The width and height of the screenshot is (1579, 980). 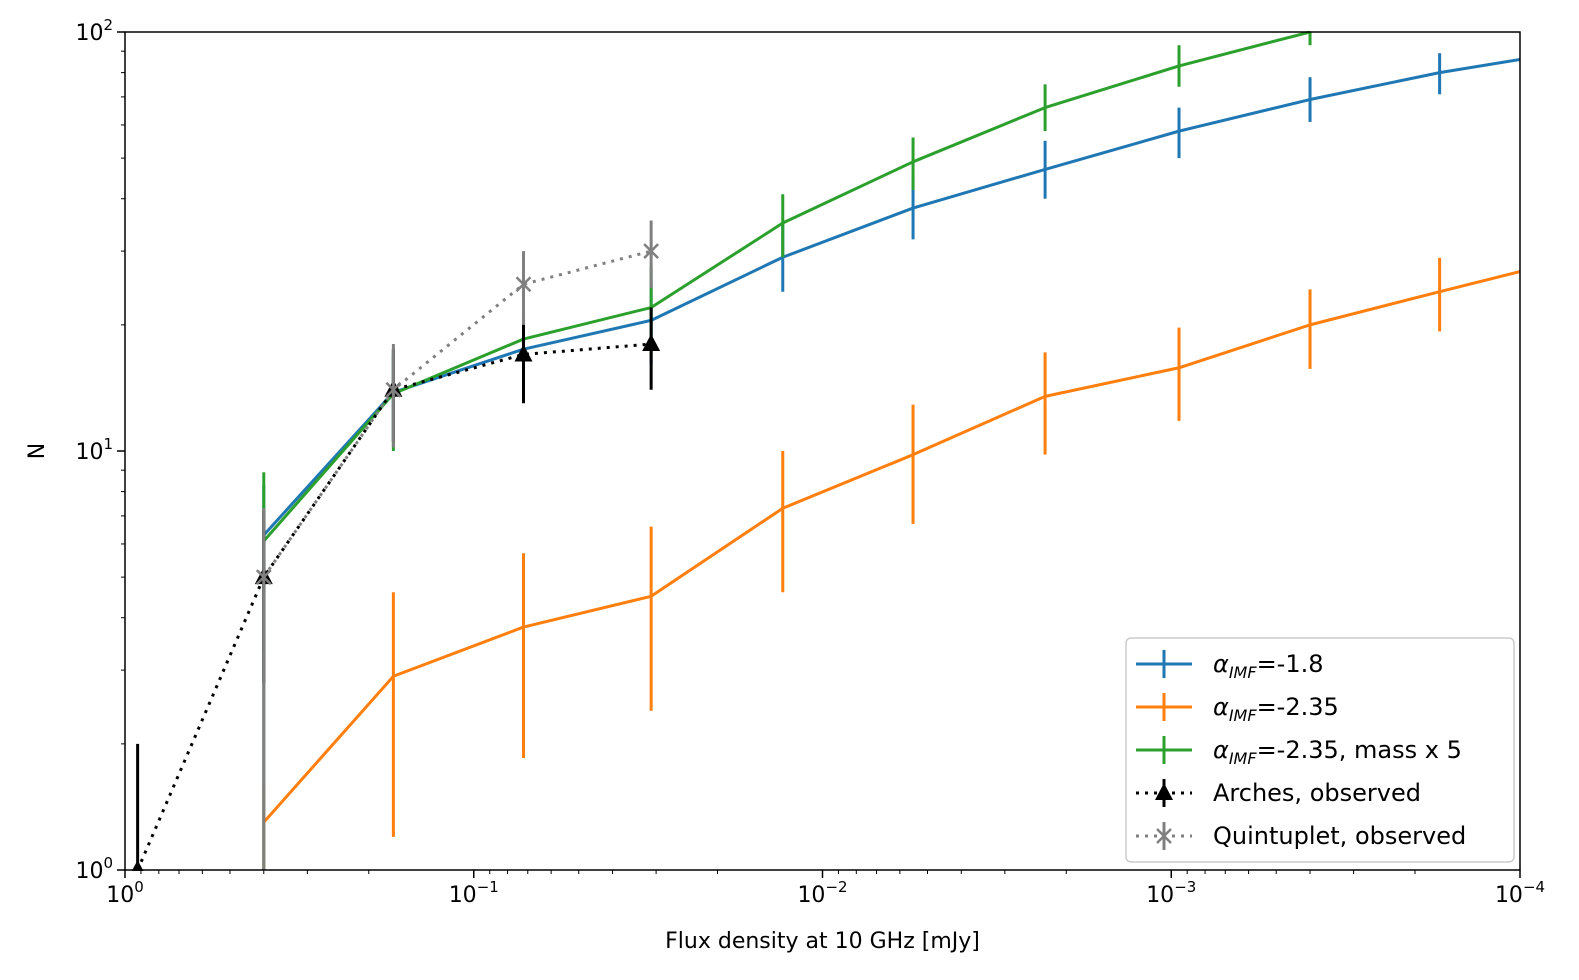 I want to click on legend-label: Quintuplet, observed, so click(x=1339, y=836).